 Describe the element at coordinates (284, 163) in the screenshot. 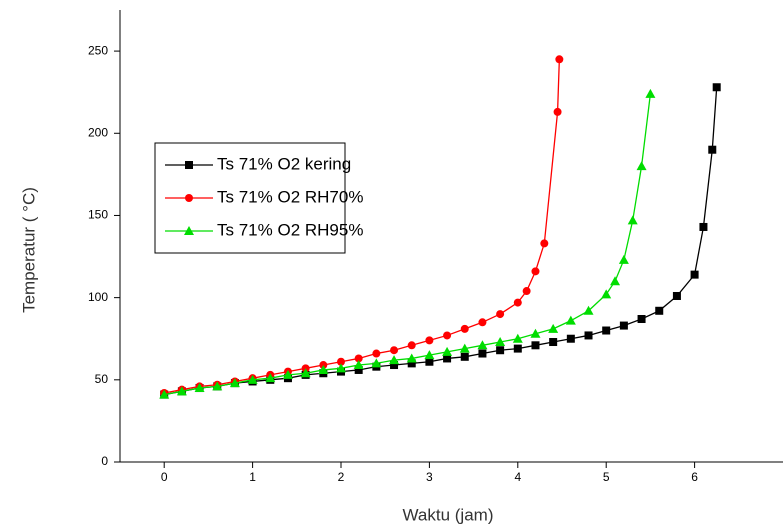

I see `legend-label: Ts 71% O2 kering` at that location.